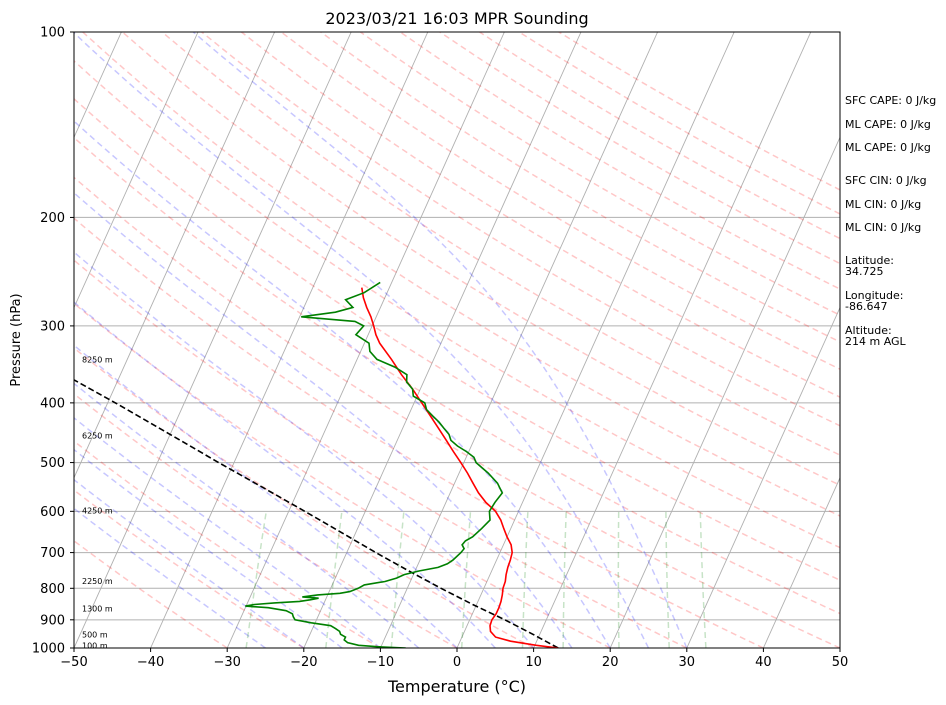 The height and width of the screenshot is (705, 946). Describe the element at coordinates (868, 330) in the screenshot. I see `altitude-label: Altitude:` at that location.